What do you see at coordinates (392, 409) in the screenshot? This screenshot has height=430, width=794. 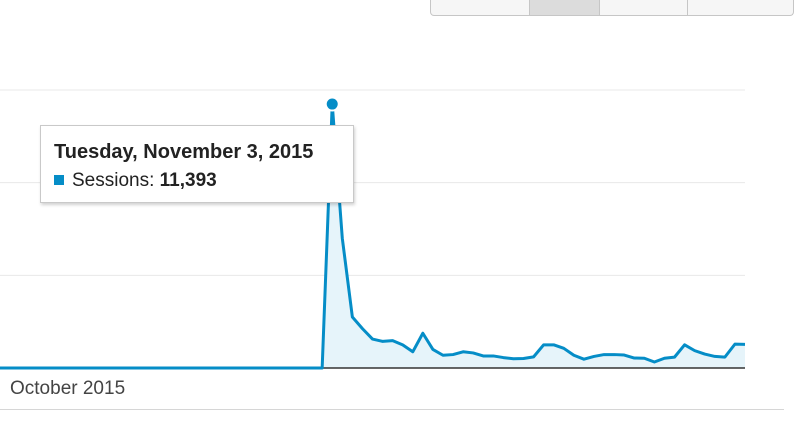 I see `bottom-divider` at bounding box center [392, 409].